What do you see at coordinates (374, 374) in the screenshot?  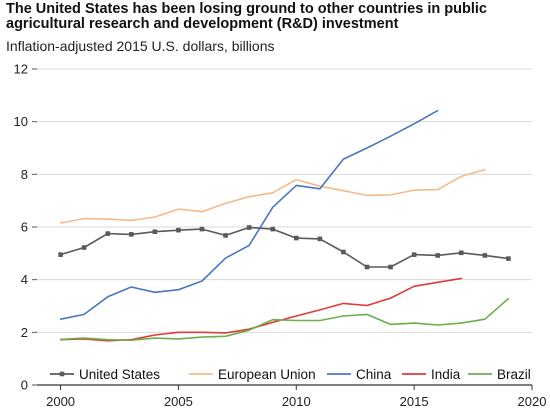 I see `legend-label: China` at bounding box center [374, 374].